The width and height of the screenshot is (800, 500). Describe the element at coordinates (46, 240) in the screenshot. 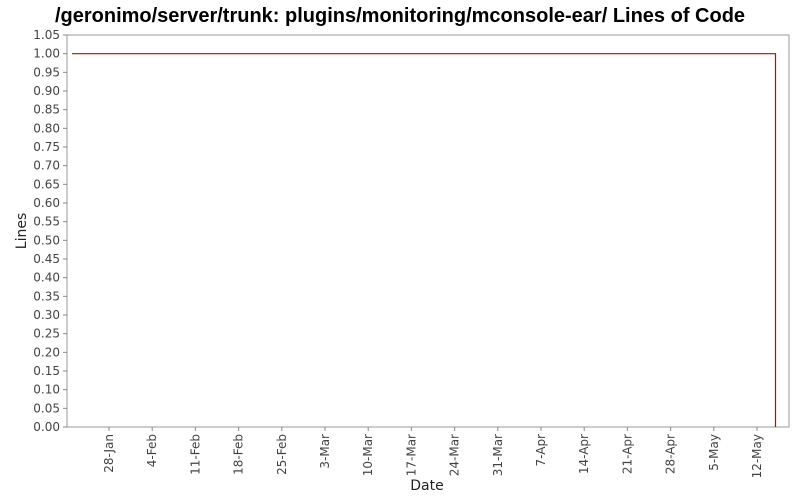

I see `y-tick-label: 0.50` at that location.